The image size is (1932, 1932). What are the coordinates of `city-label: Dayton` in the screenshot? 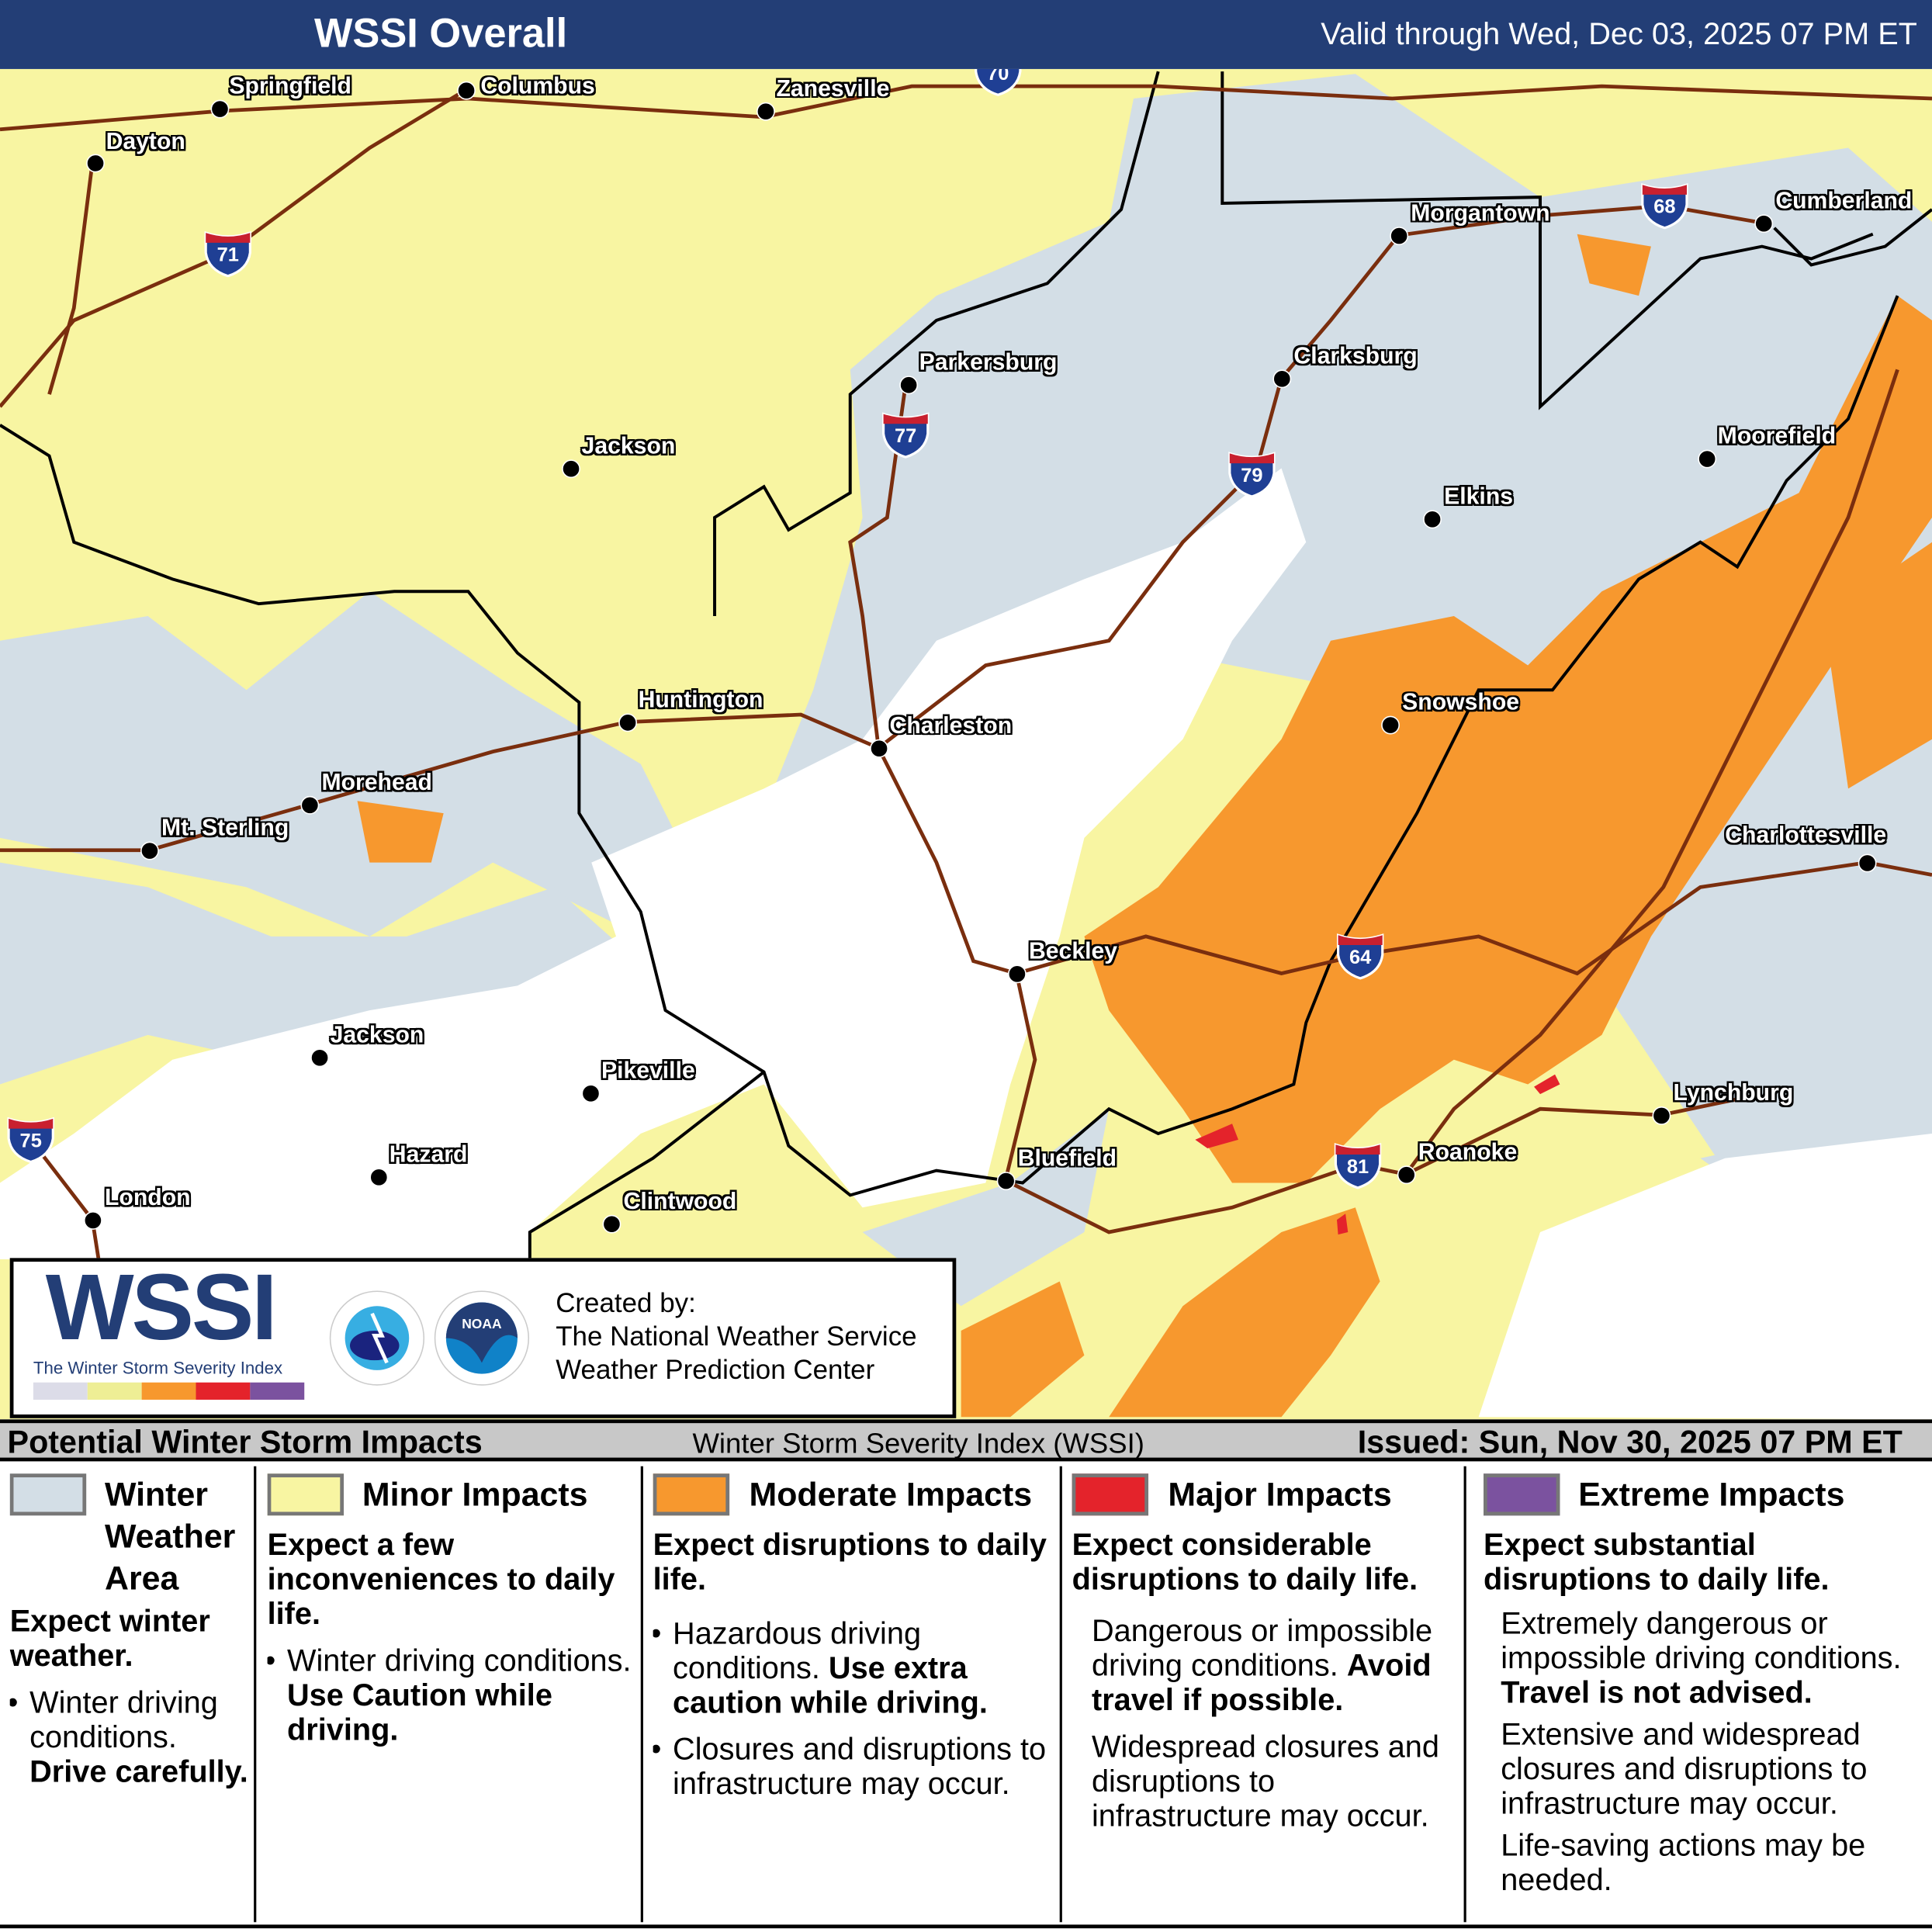 It's located at (145, 142).